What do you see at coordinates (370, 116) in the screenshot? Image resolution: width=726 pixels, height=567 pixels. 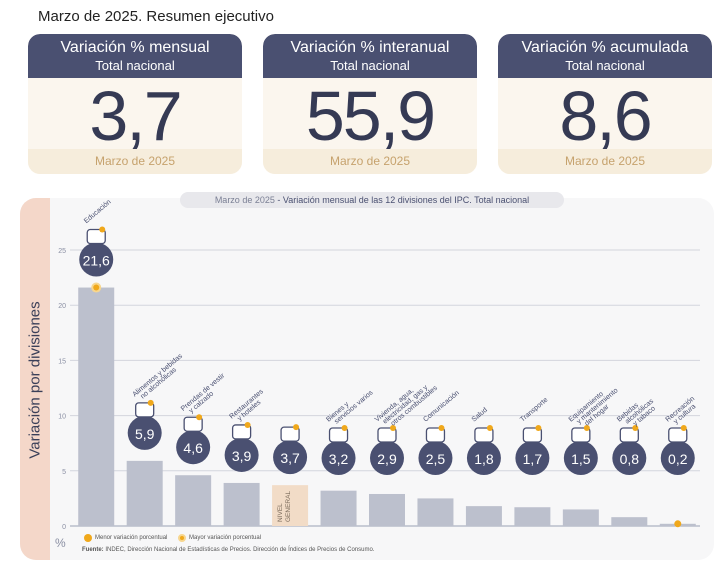 I see `kpi-value: 55,9` at bounding box center [370, 116].